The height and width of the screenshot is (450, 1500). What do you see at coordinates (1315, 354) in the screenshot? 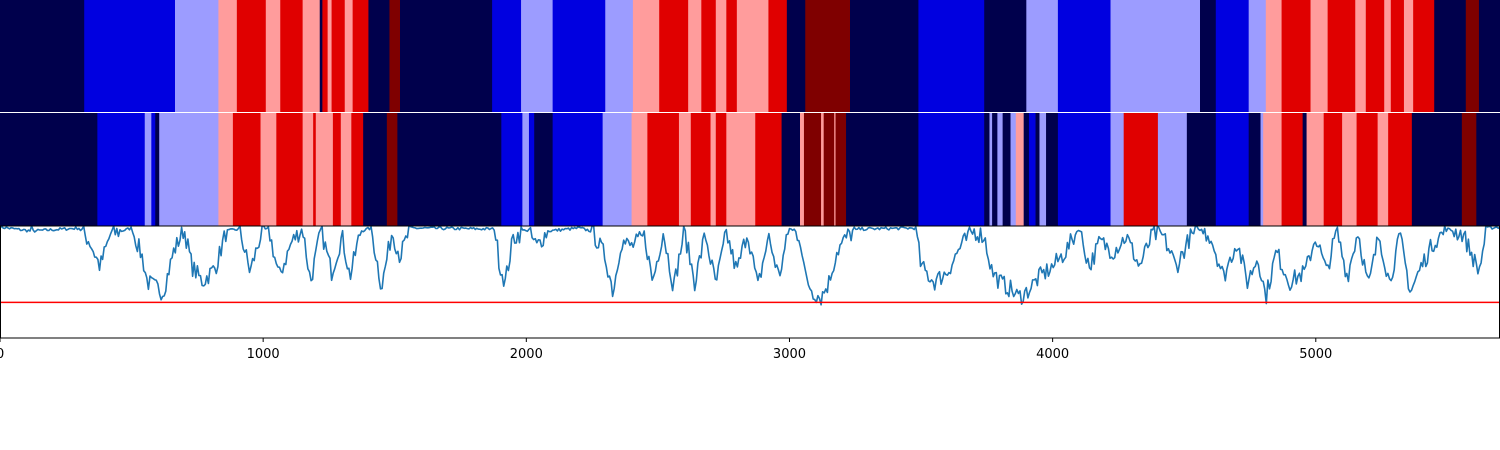
I see `x-tick-label-5: 5000` at bounding box center [1315, 354].